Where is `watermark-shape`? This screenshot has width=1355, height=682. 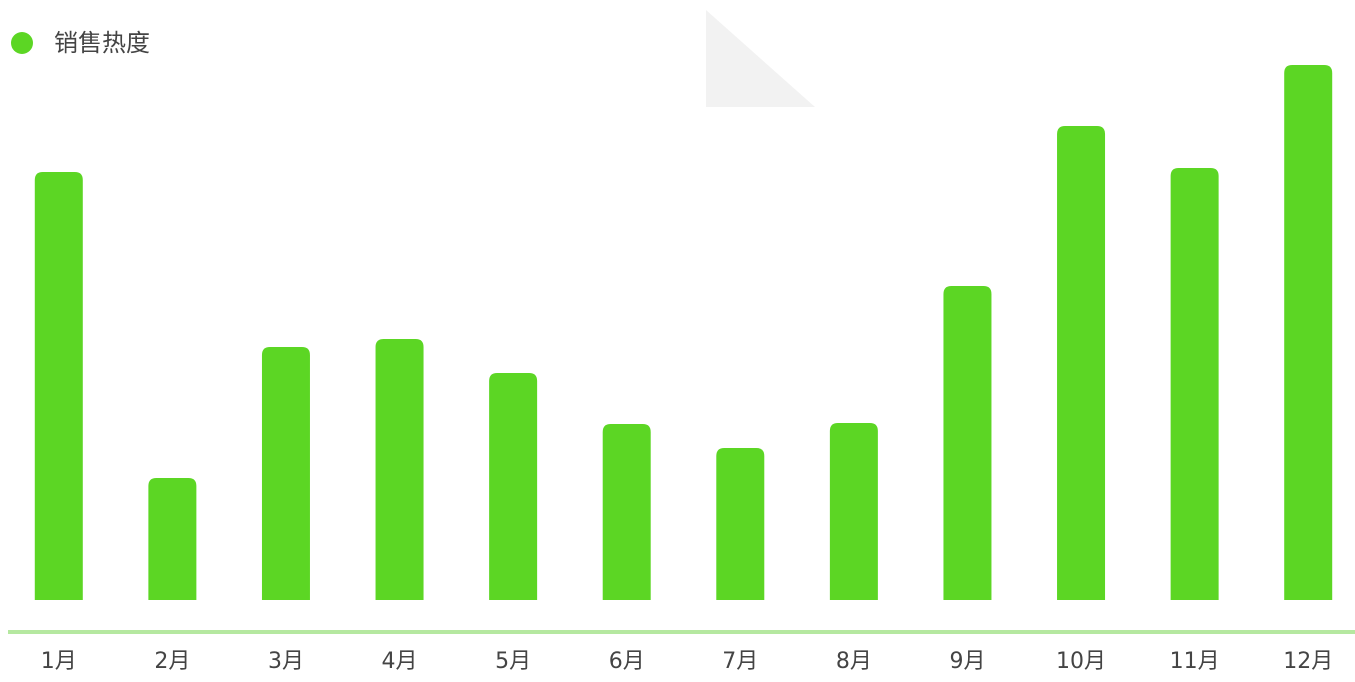 watermark-shape is located at coordinates (760, 58).